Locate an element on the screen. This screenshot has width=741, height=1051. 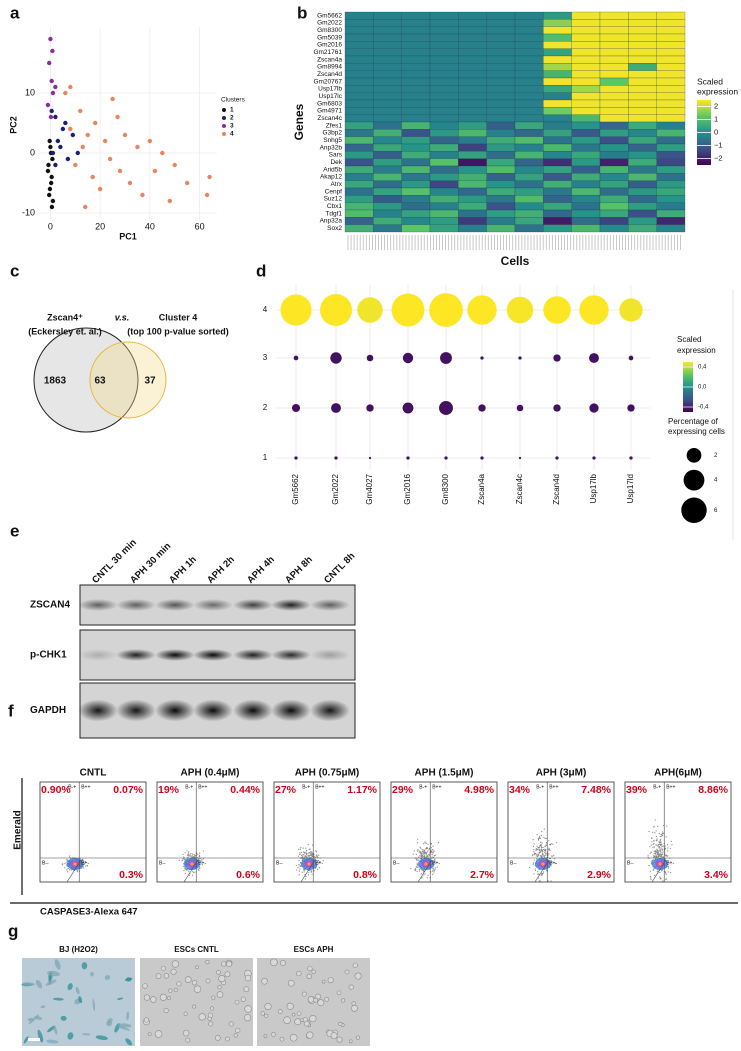
quadrant-percent: 0.90% is located at coordinates (56, 790).